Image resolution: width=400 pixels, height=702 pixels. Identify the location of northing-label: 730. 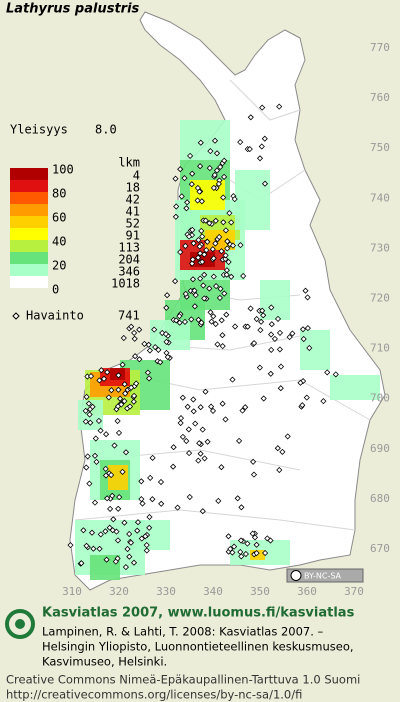
(380, 247).